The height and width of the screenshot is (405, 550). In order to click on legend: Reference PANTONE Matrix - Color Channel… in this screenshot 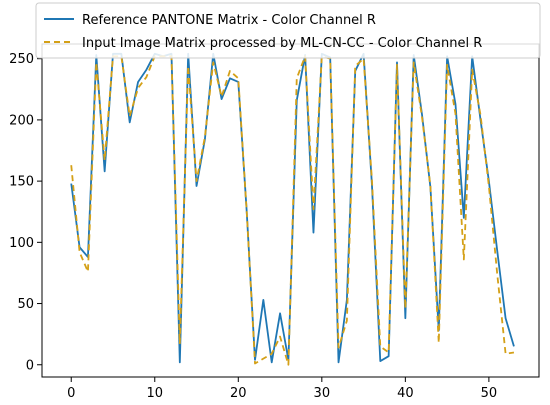, I will do `click(288, 30)`.